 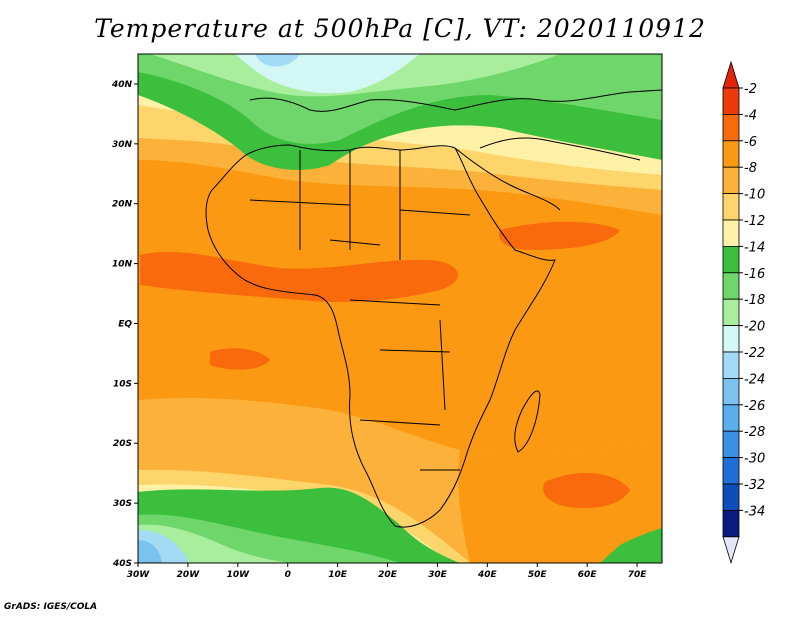 I want to click on lon-label: 10E, so click(x=338, y=575).